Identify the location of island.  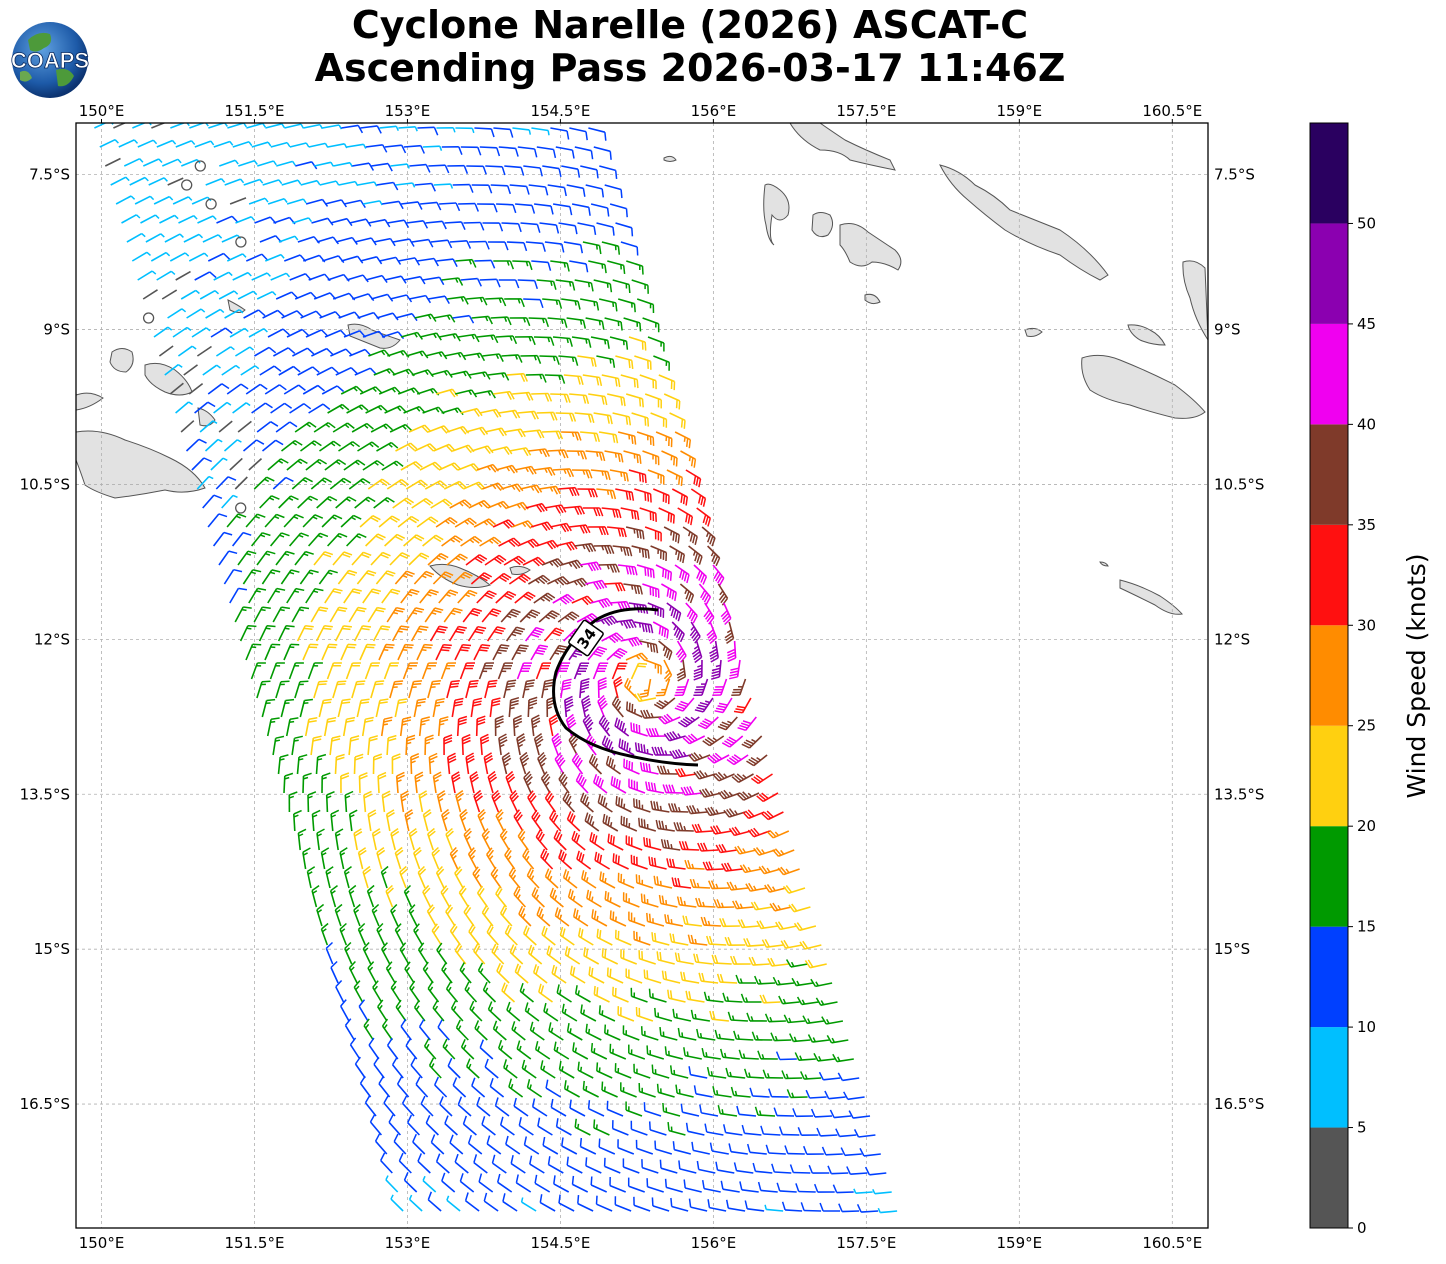
(822, 225).